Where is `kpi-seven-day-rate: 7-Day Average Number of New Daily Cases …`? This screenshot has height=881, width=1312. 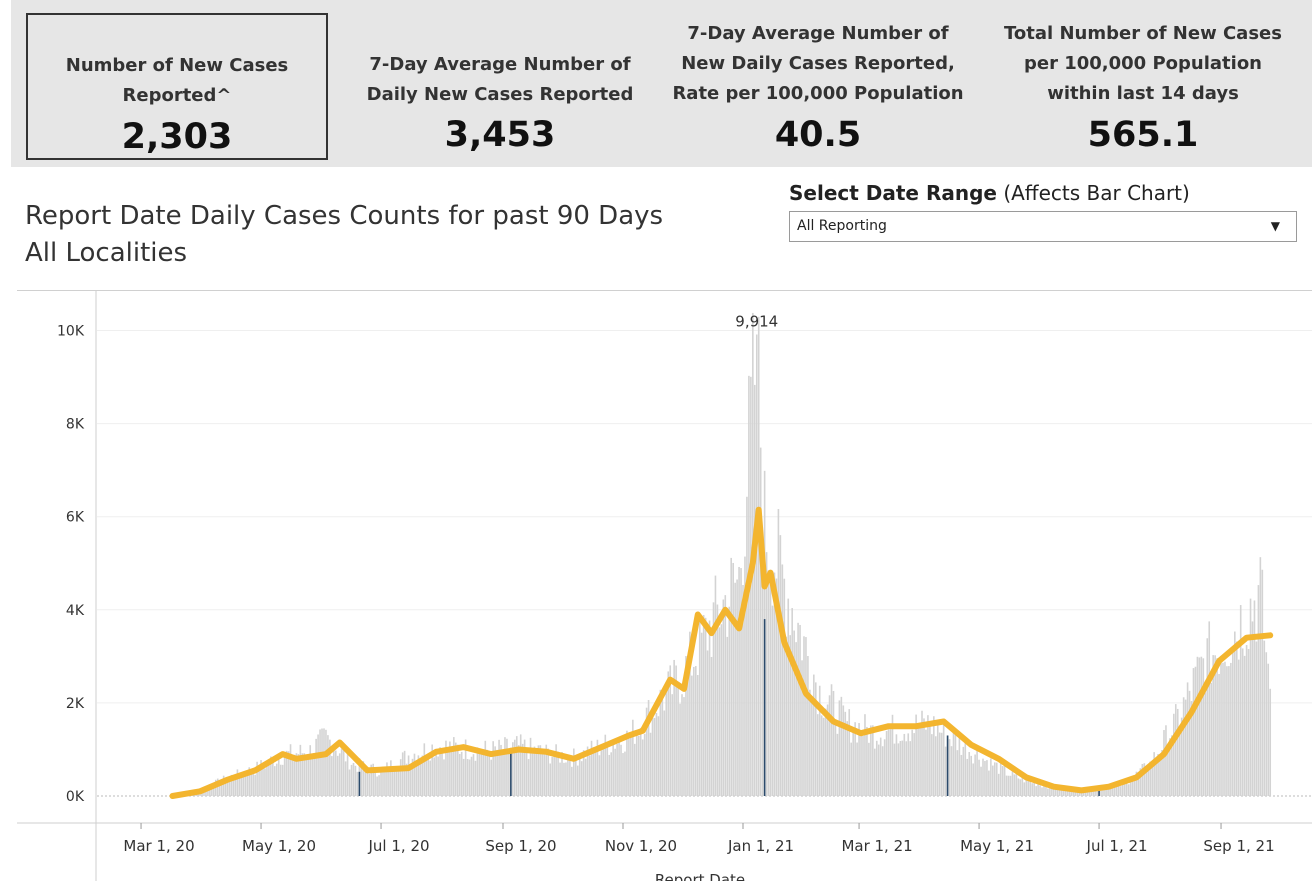
kpi-seven-day-rate: 7-Day Average Number of New Daily Cases … is located at coordinates (818, 83).